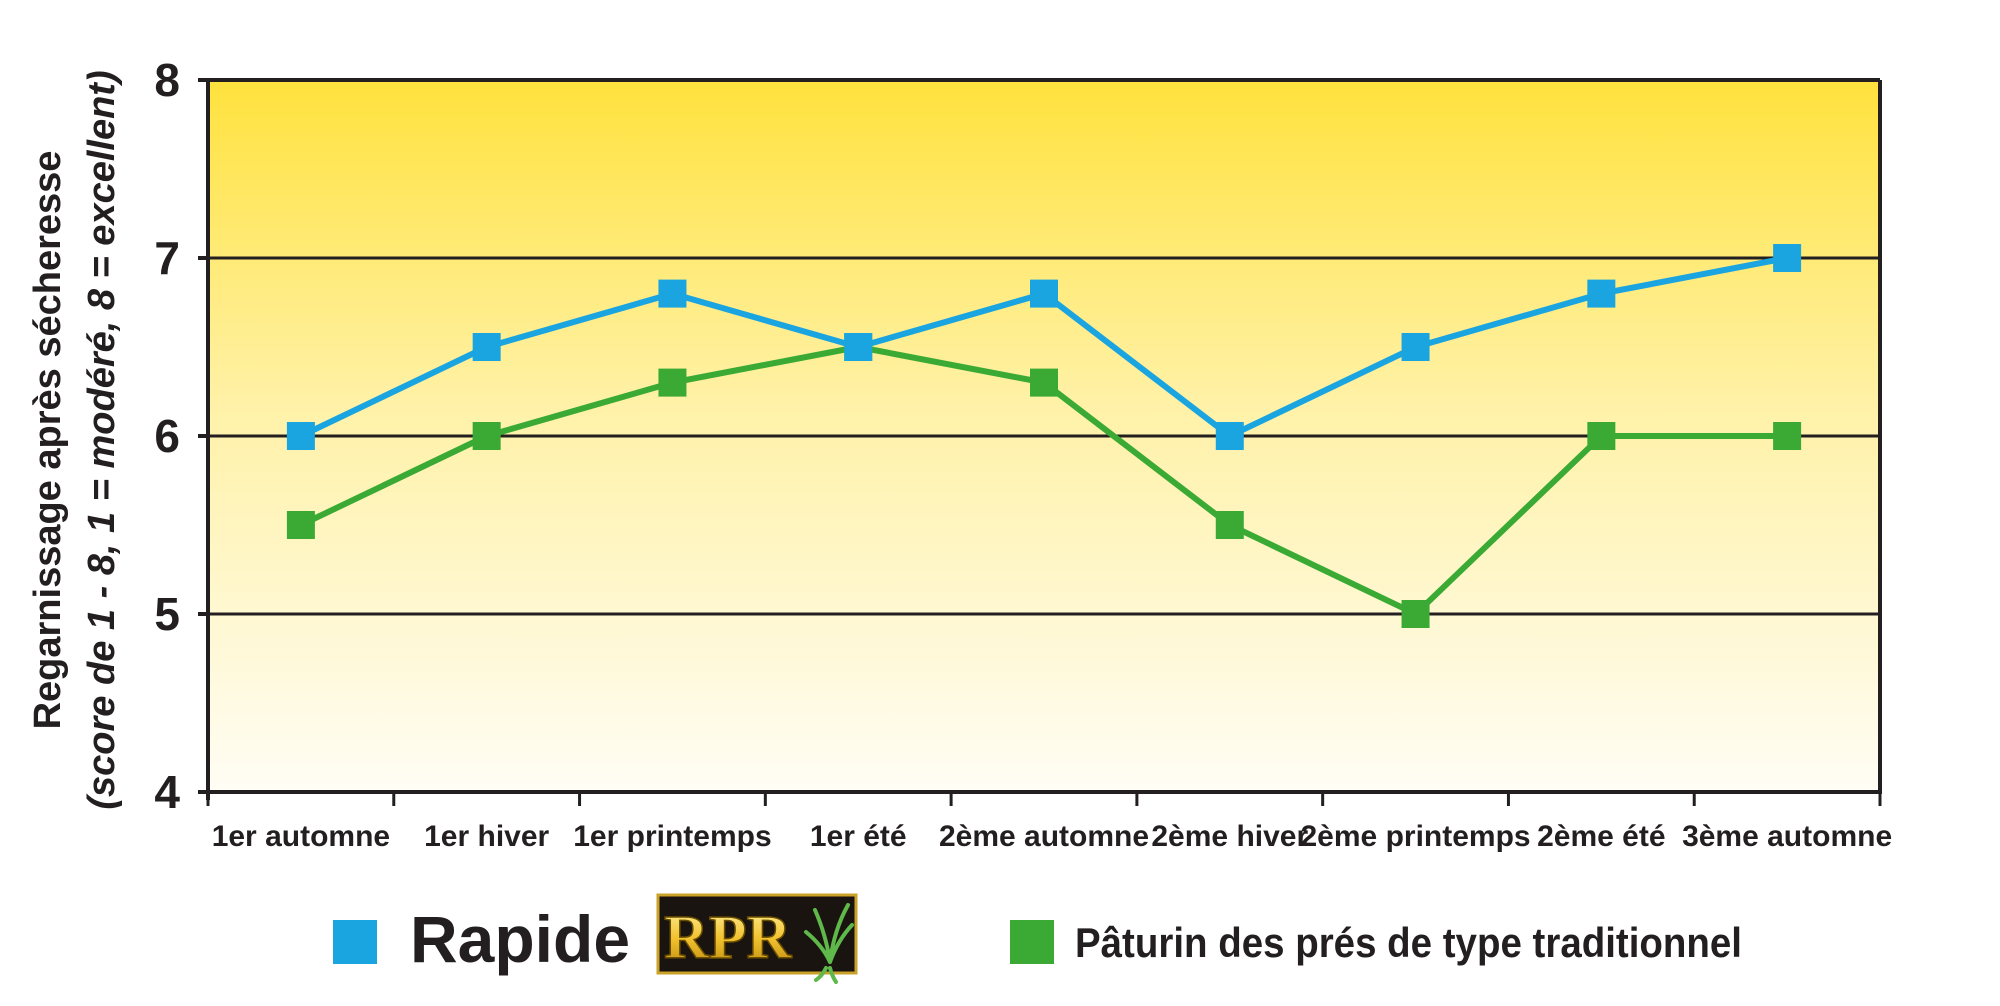  I want to click on y-axis-title: Regarnissage après sécheresse, so click(48, 440).